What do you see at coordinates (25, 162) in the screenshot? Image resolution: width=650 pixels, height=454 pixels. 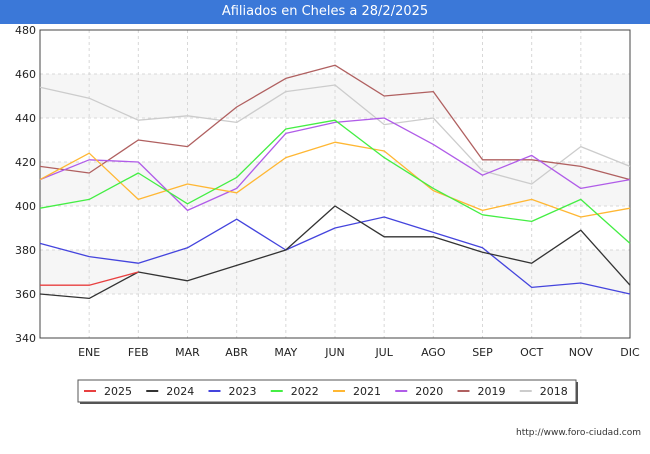 I see `y-tick-label: 420` at bounding box center [25, 162].